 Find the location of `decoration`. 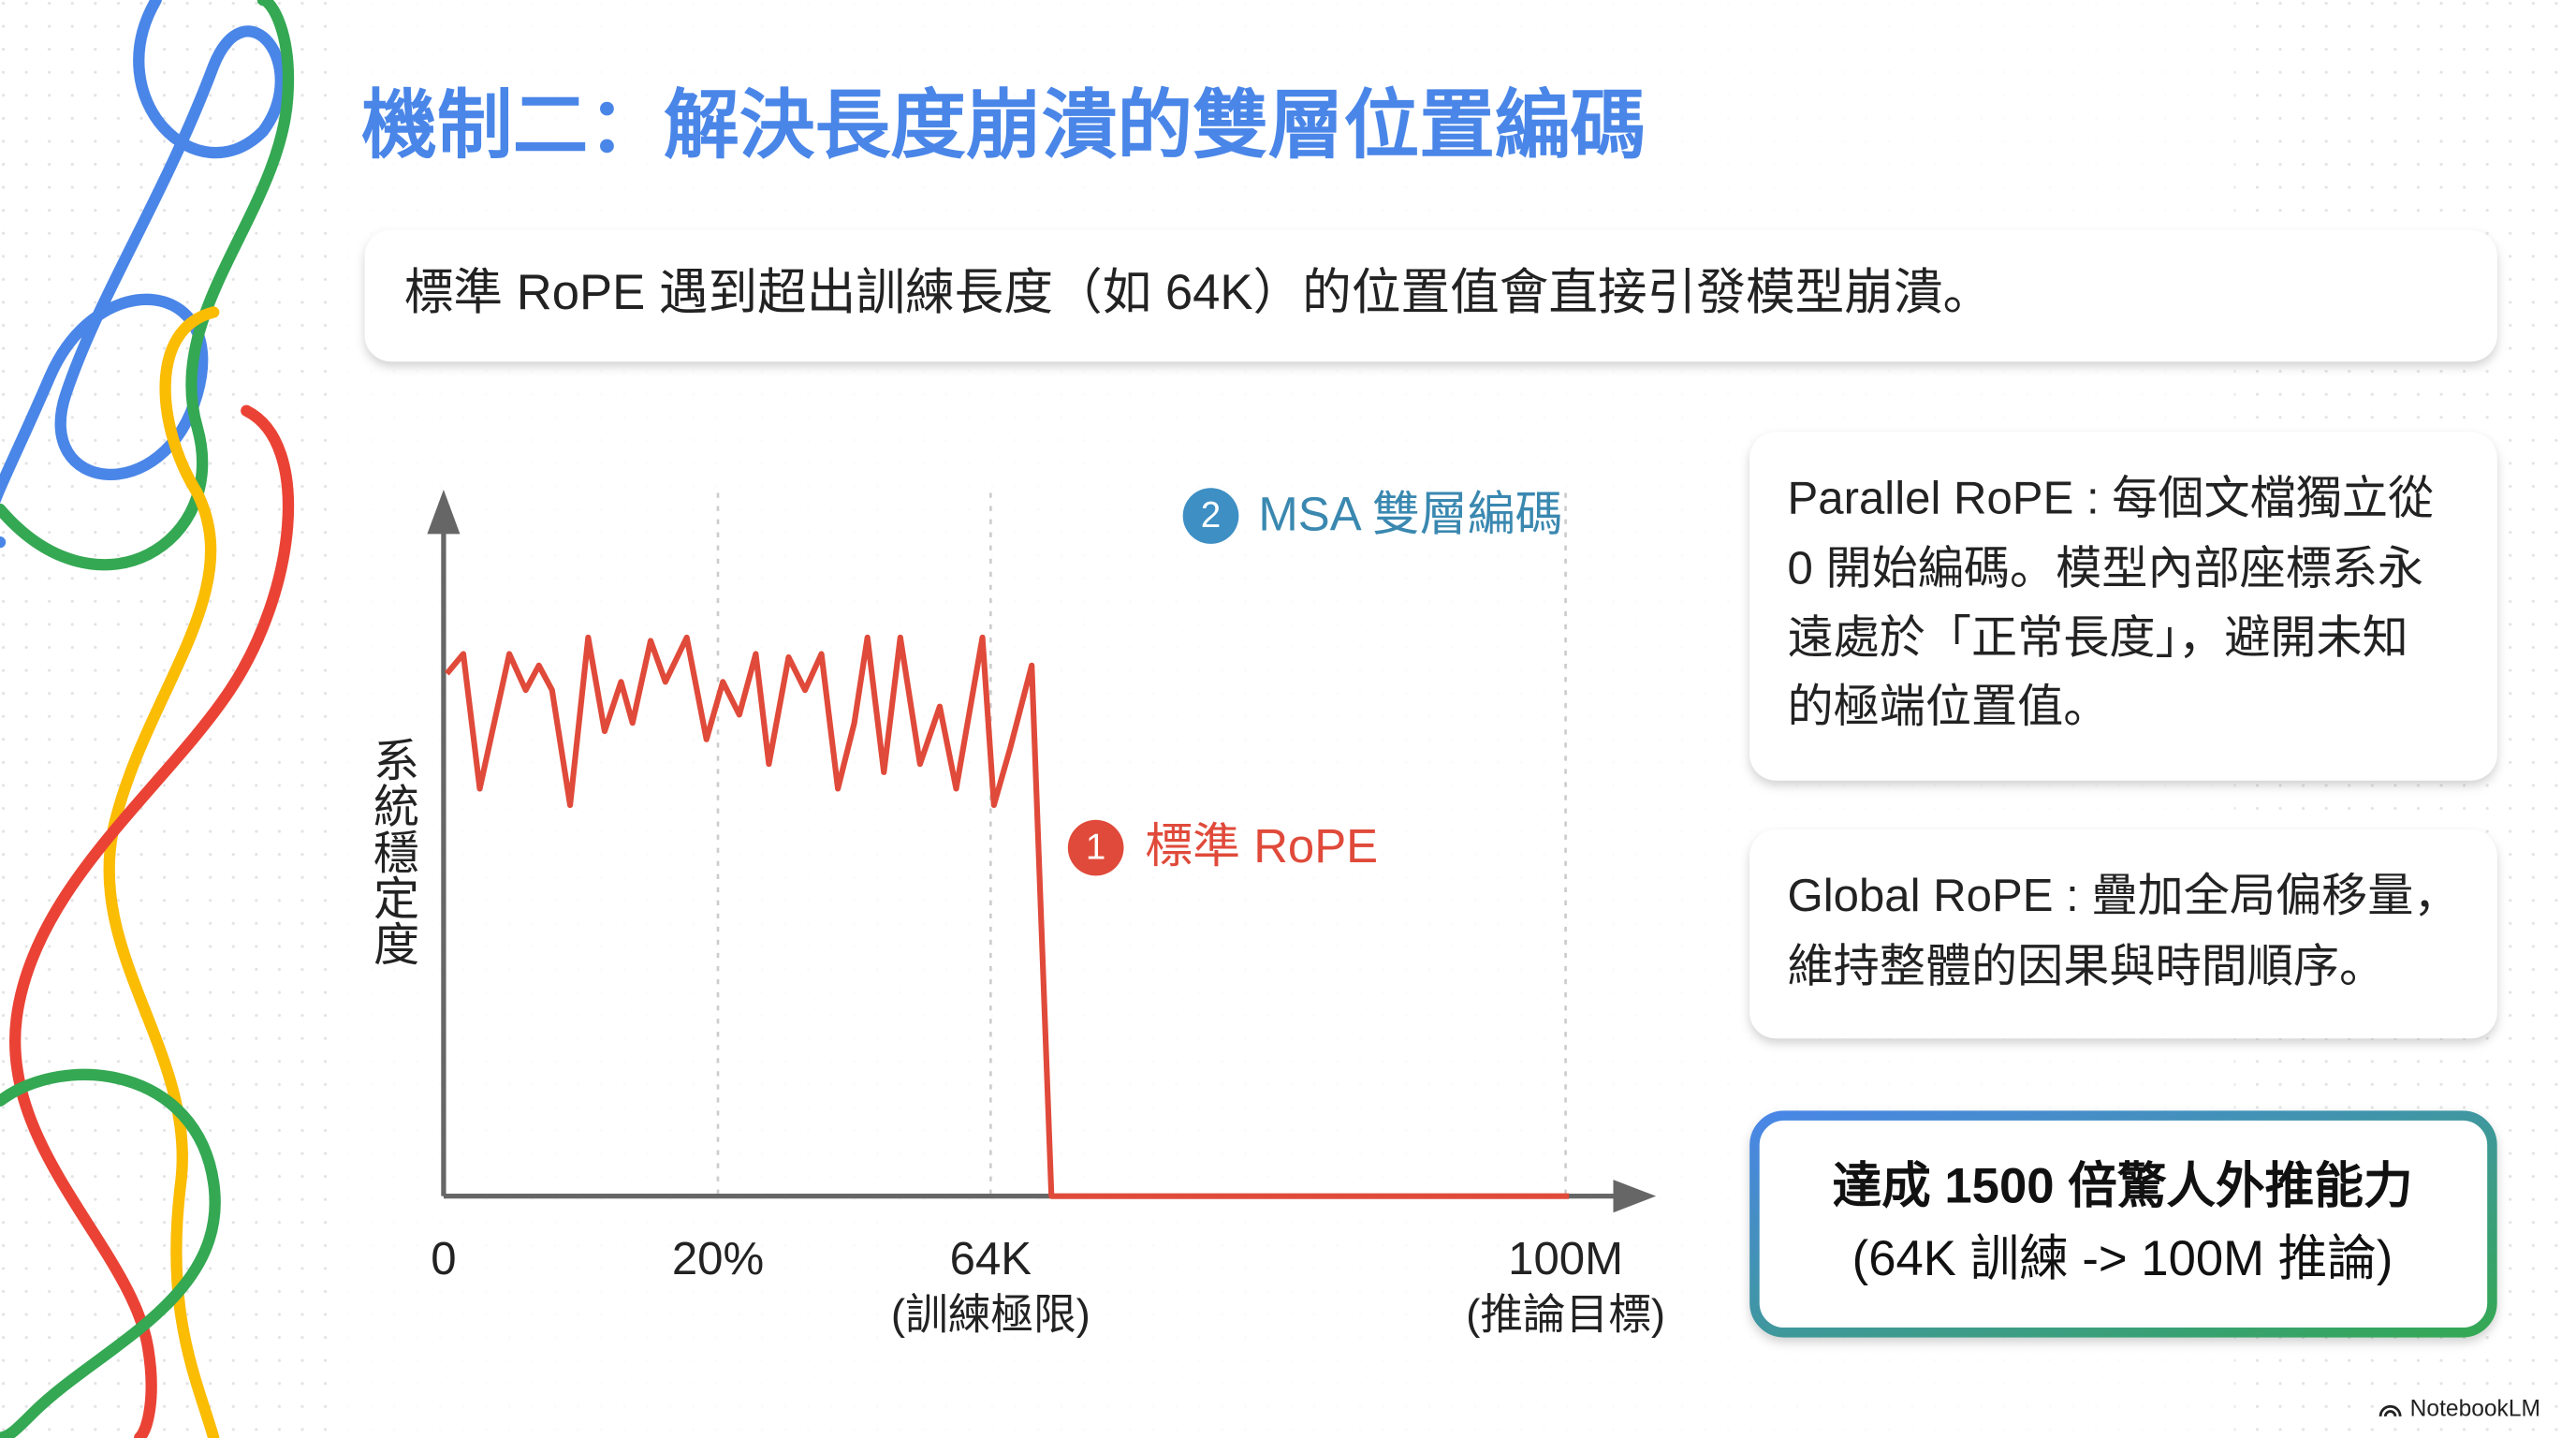

decoration is located at coordinates (147, 719).